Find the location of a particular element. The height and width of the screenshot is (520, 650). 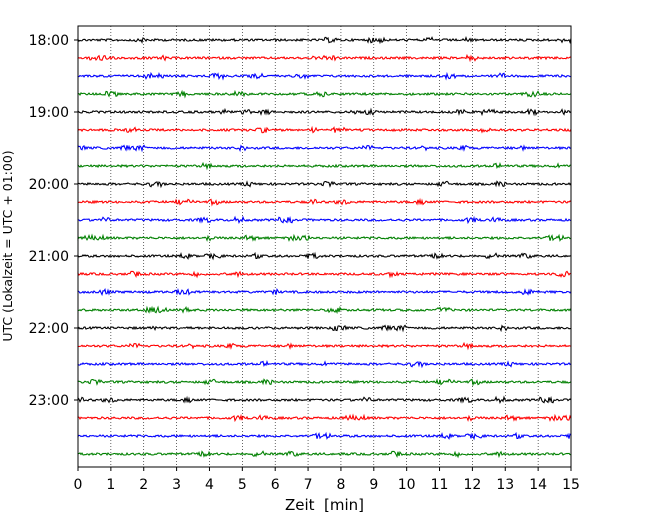

x-tick-label: 6 is located at coordinates (275, 485).